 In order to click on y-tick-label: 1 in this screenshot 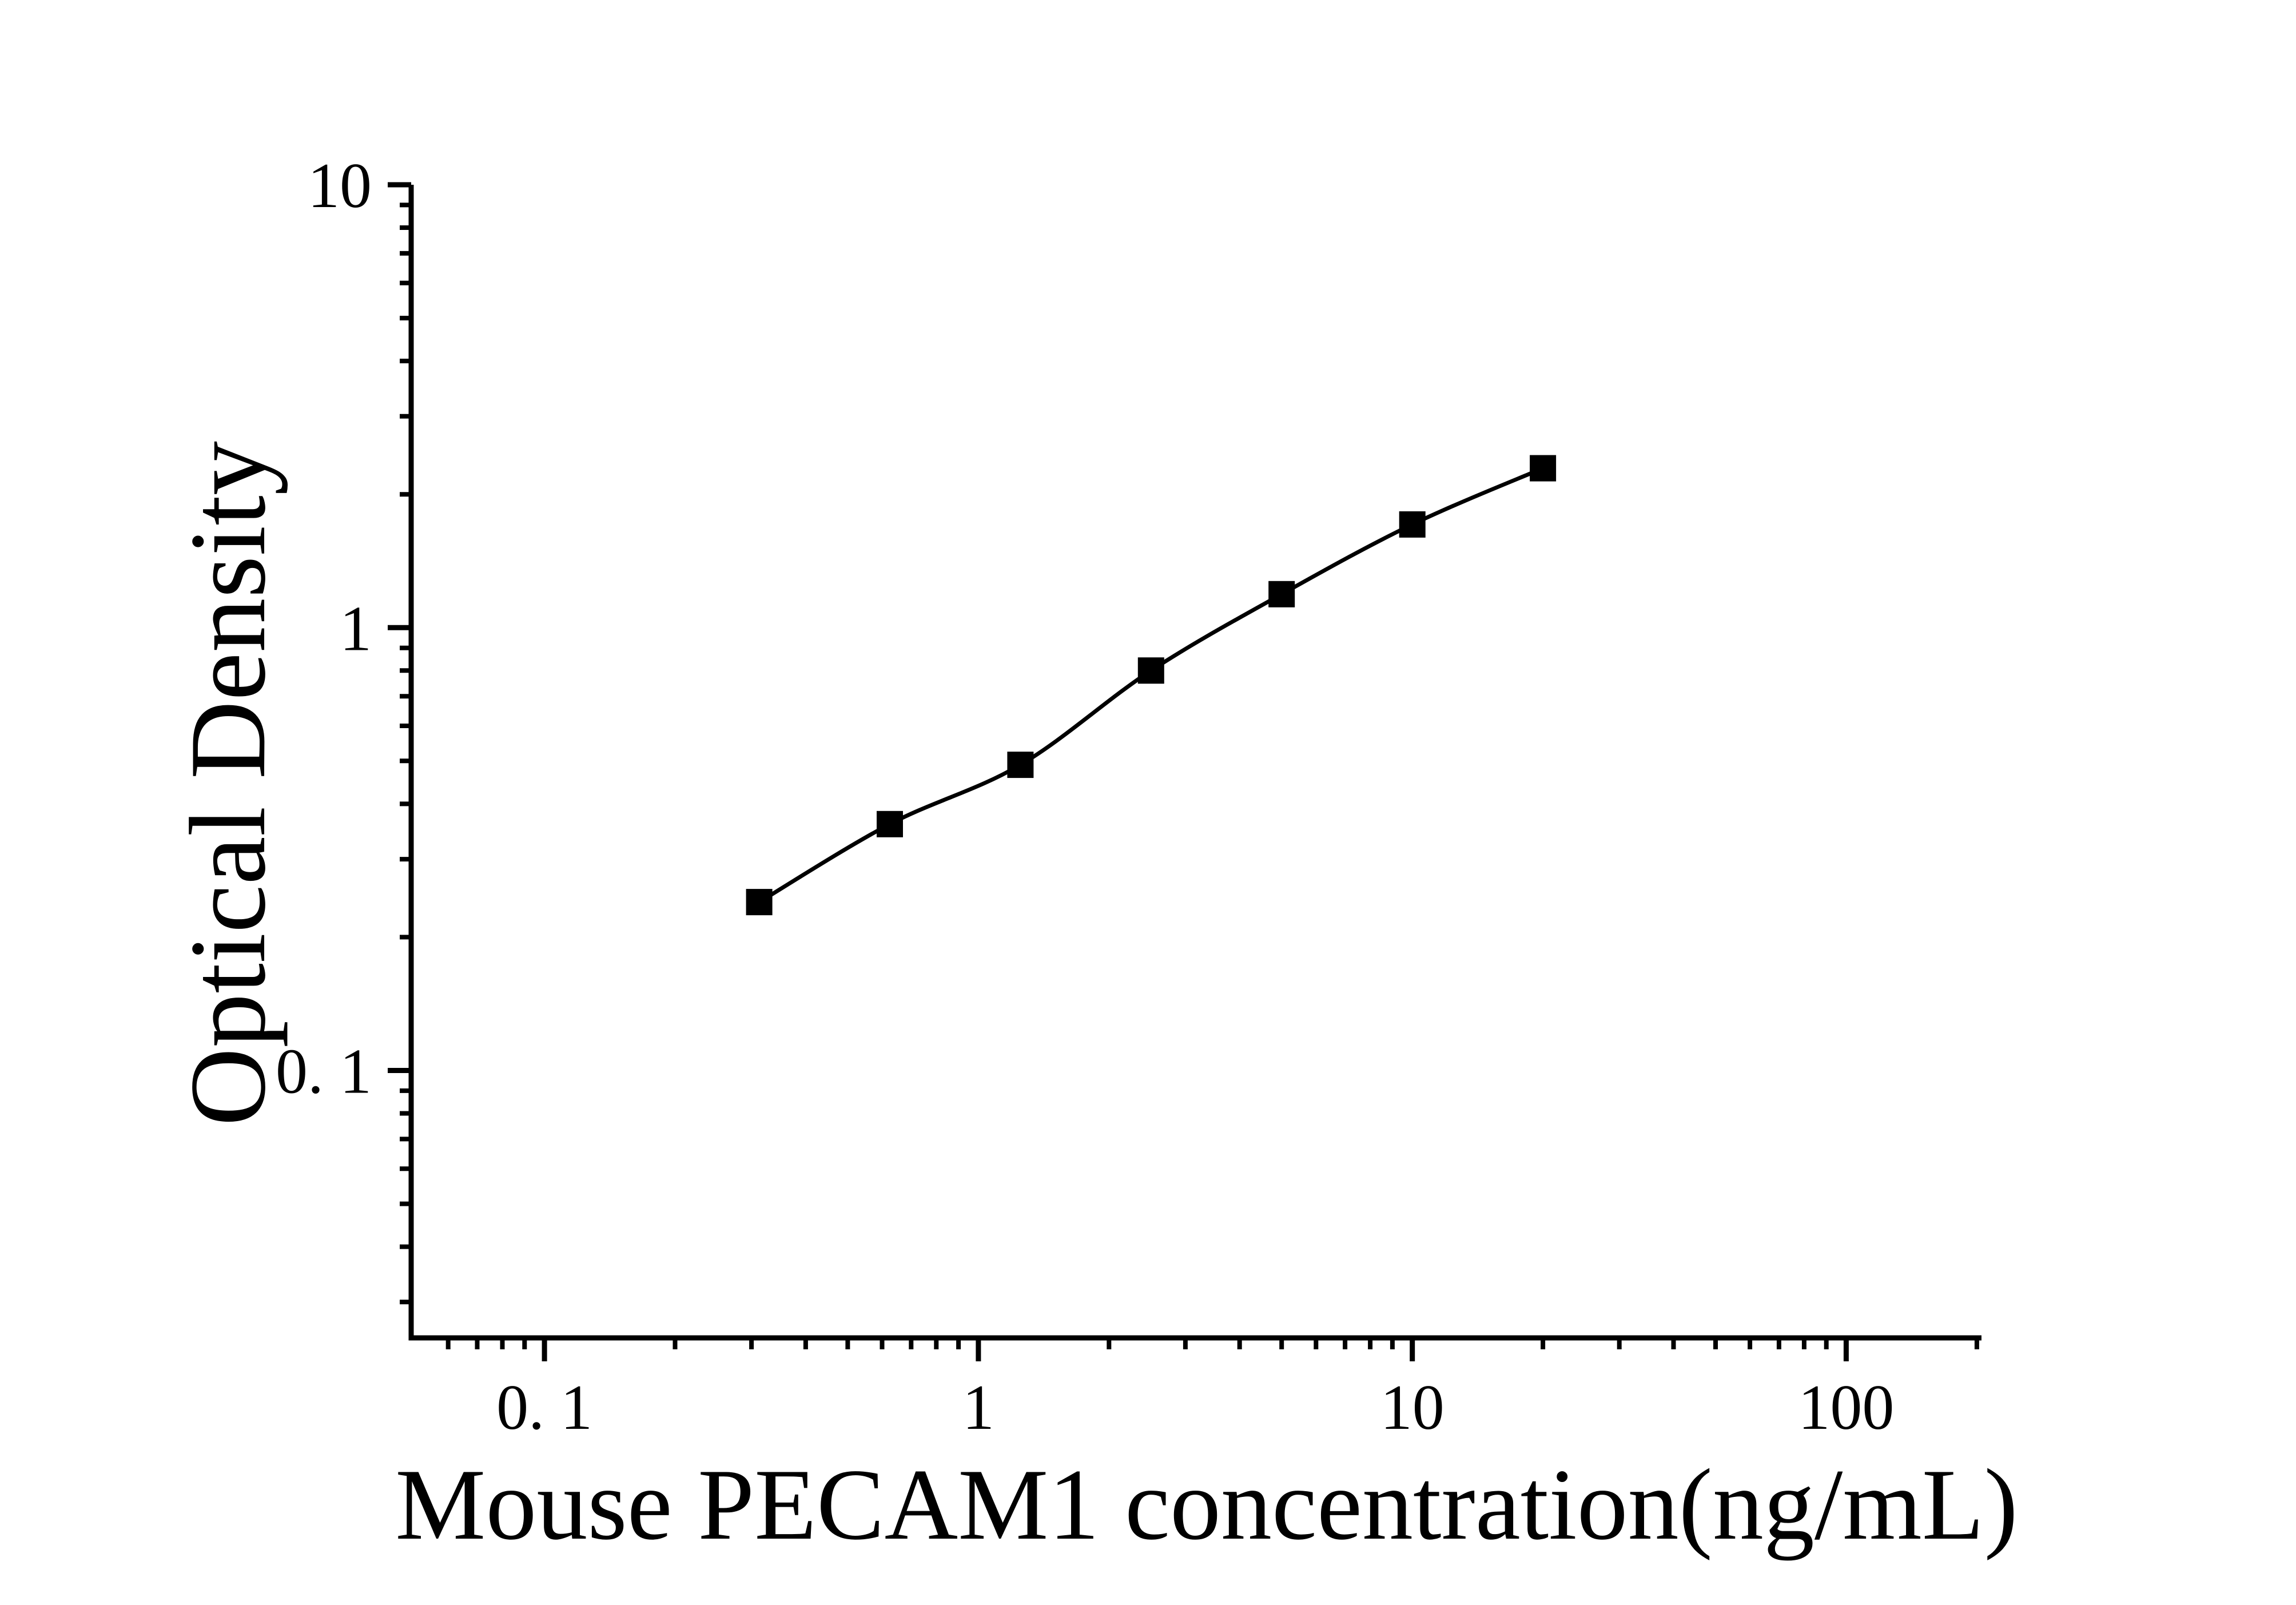, I will do `click(356, 629)`.